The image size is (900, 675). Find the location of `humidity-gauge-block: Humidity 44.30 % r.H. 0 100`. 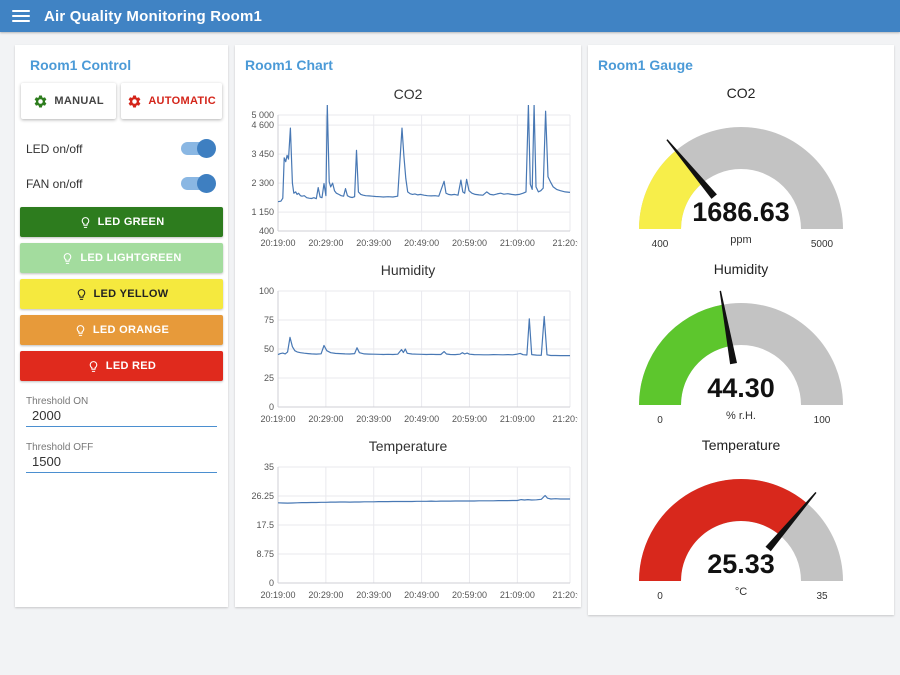

humidity-gauge-block: Humidity 44.30 % r.H. 0 100 is located at coordinates (741, 347).